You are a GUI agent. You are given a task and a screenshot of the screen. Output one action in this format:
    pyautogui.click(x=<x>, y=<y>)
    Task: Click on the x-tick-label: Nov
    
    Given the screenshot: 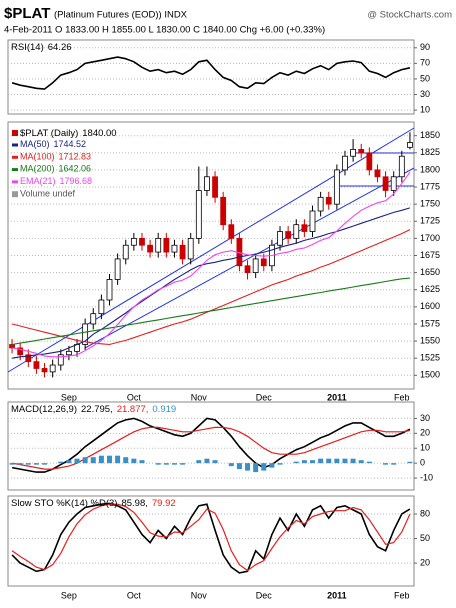 What is the action you would take?
    pyautogui.click(x=199, y=595)
    